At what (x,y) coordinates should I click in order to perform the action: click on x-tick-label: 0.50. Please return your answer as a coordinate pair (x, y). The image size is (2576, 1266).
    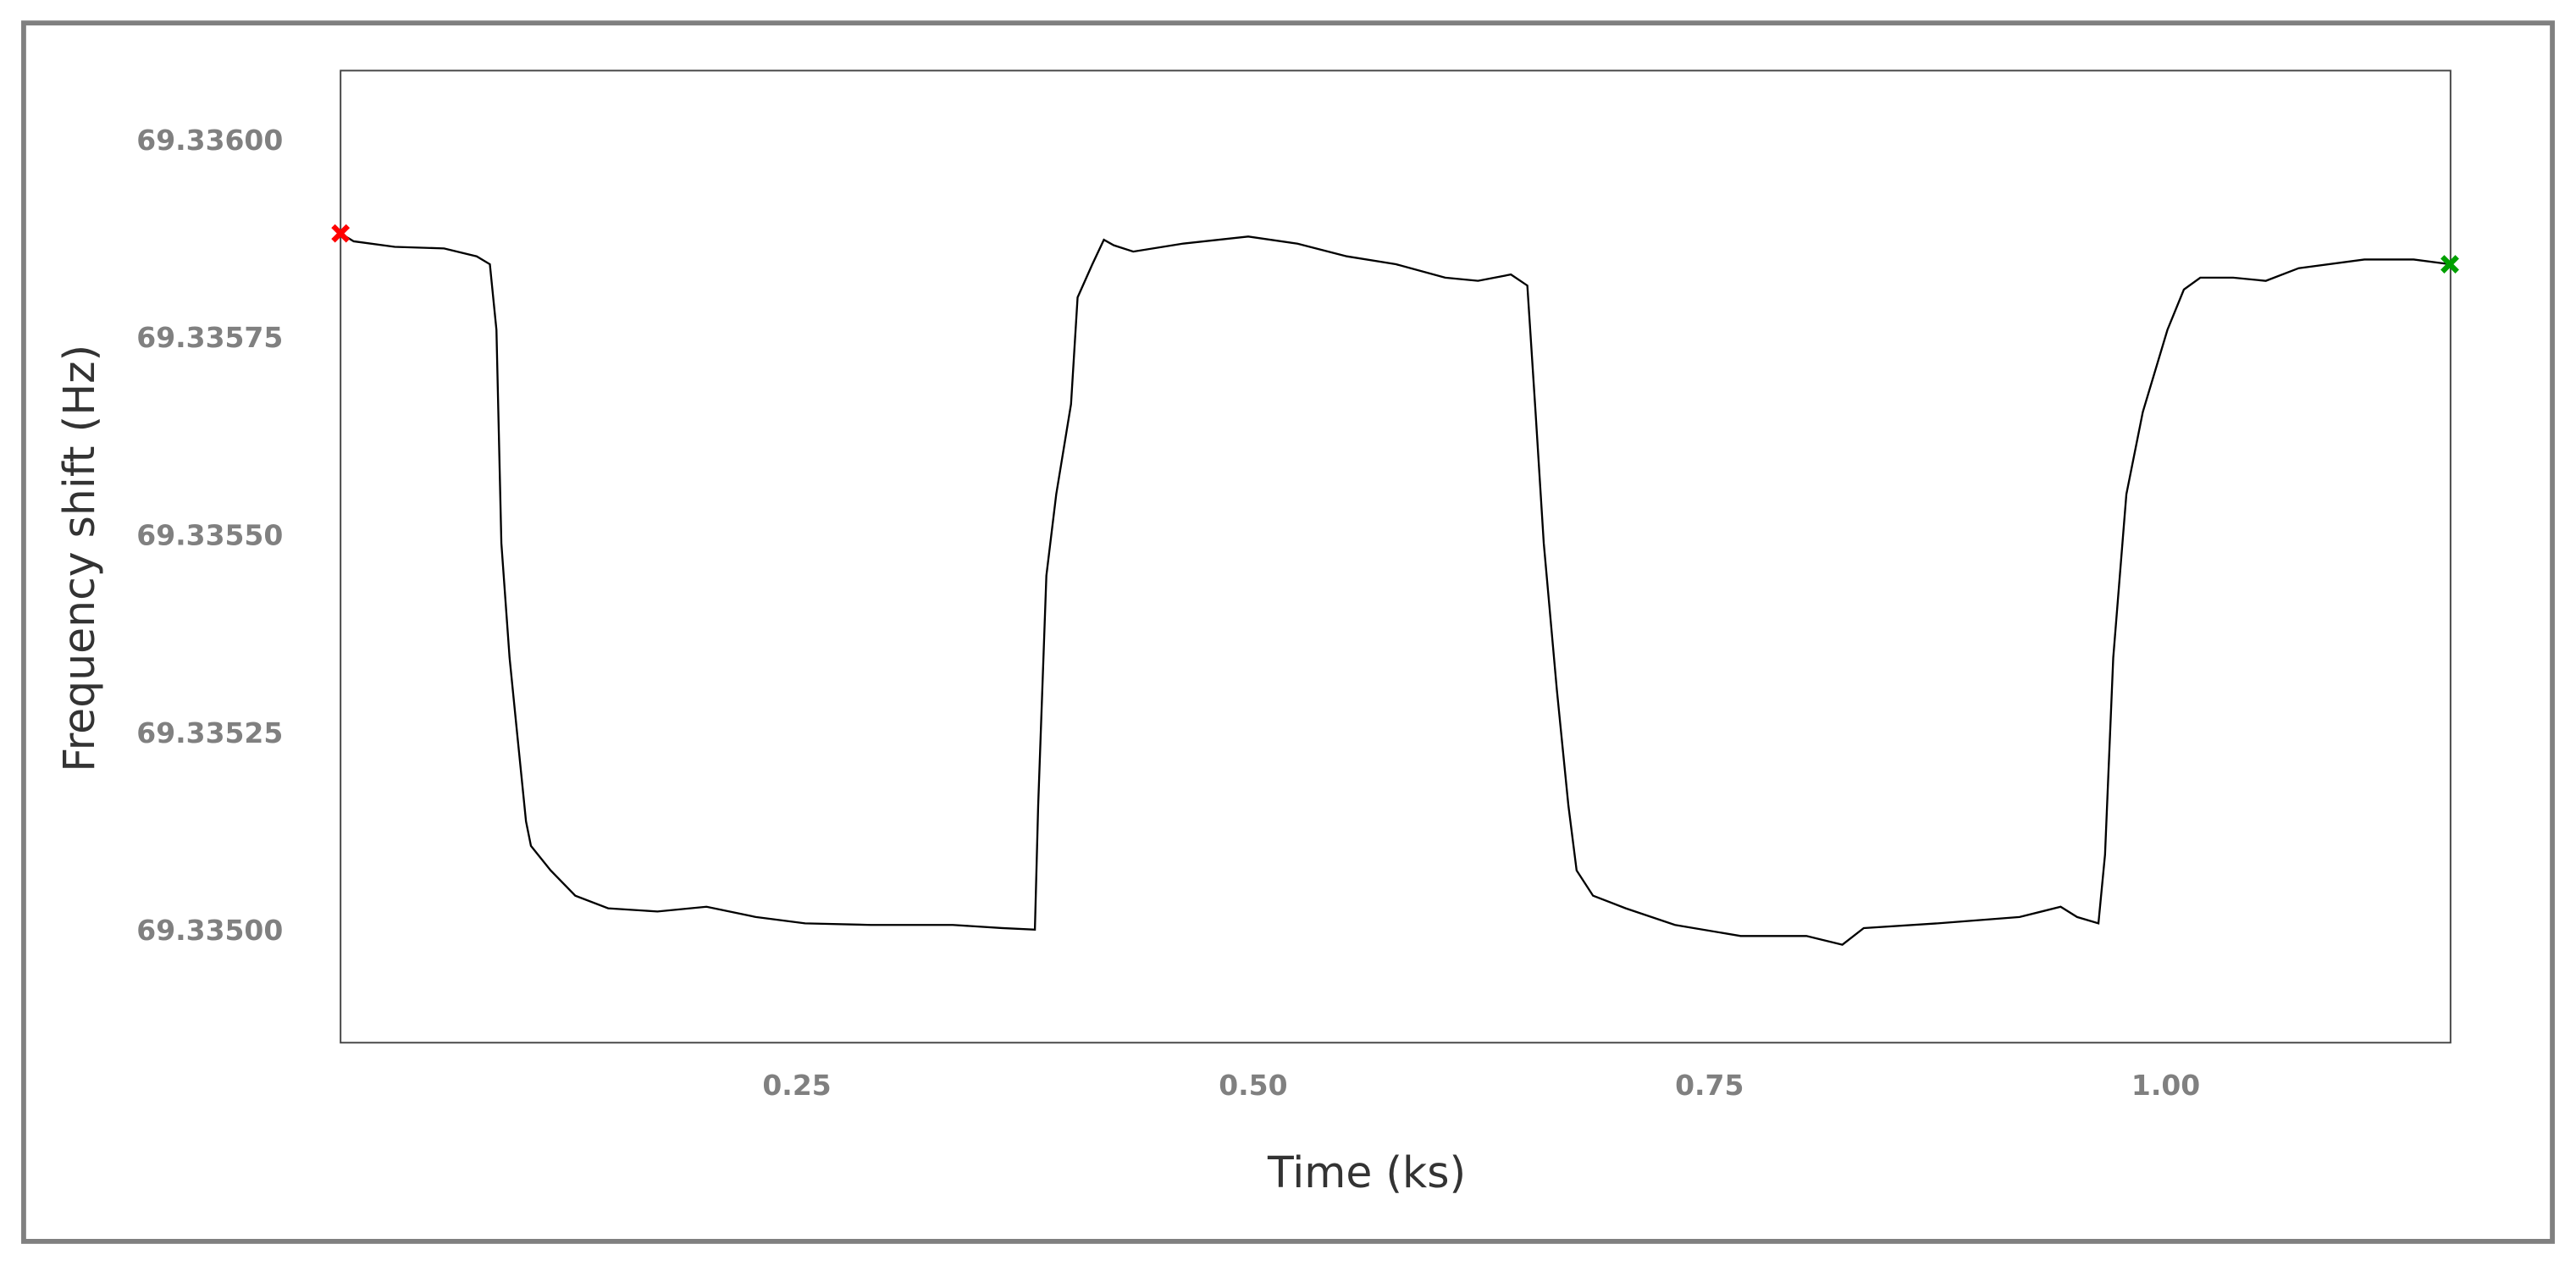
    Looking at the image, I should click on (1253, 1085).